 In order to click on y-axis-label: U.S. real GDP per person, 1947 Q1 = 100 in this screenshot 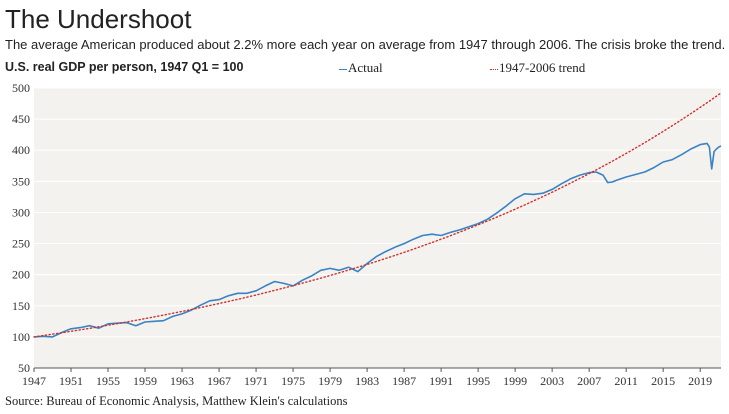, I will do `click(124, 67)`.